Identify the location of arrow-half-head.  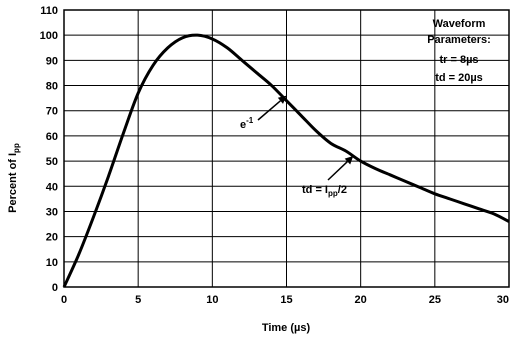
(349, 160).